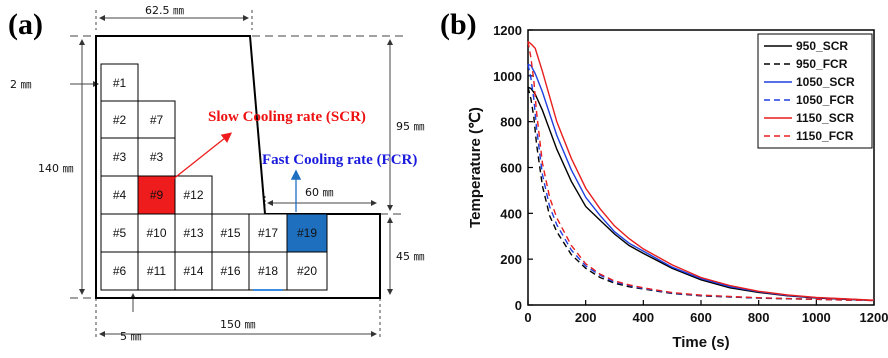  What do you see at coordinates (874, 317) in the screenshot?
I see `x-tick-label: 1200` at bounding box center [874, 317].